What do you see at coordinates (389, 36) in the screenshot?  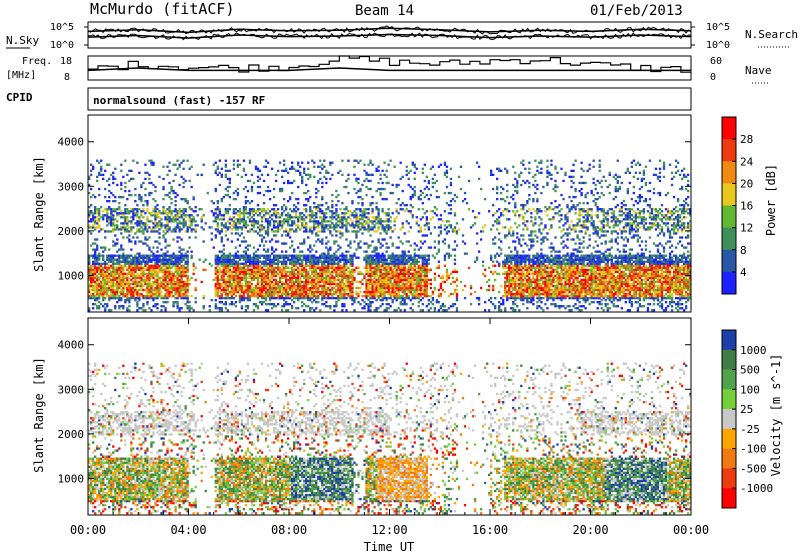 I see `noise-series-detail` at bounding box center [389, 36].